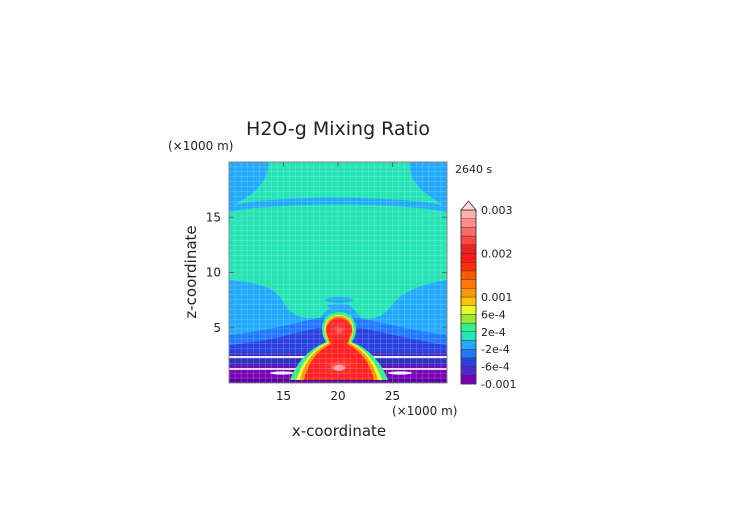 The width and height of the screenshot is (752, 532). I want to click on plot-grid, so click(338, 272).